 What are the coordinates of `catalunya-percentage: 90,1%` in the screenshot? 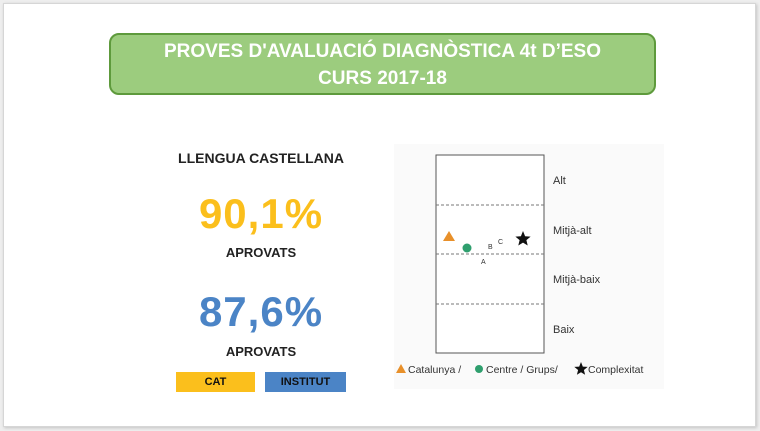 It's located at (261, 213).